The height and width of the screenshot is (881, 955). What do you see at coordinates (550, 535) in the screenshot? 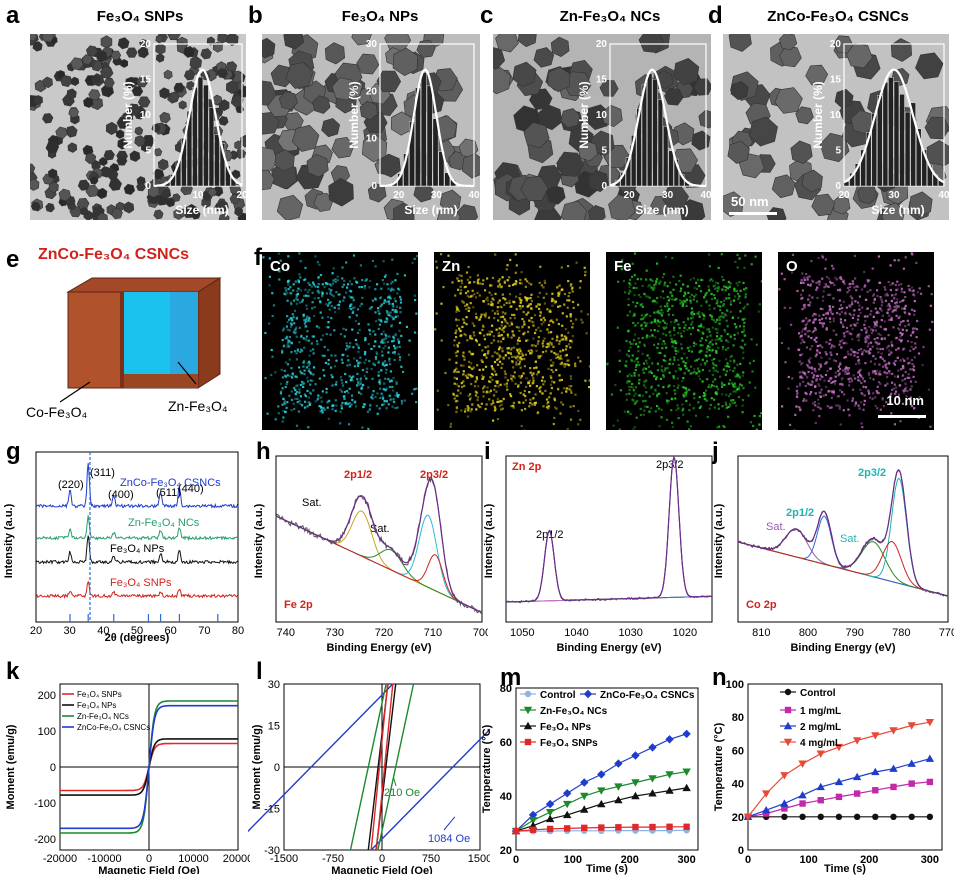
I see `peak-label: 2p1/2` at bounding box center [550, 535].